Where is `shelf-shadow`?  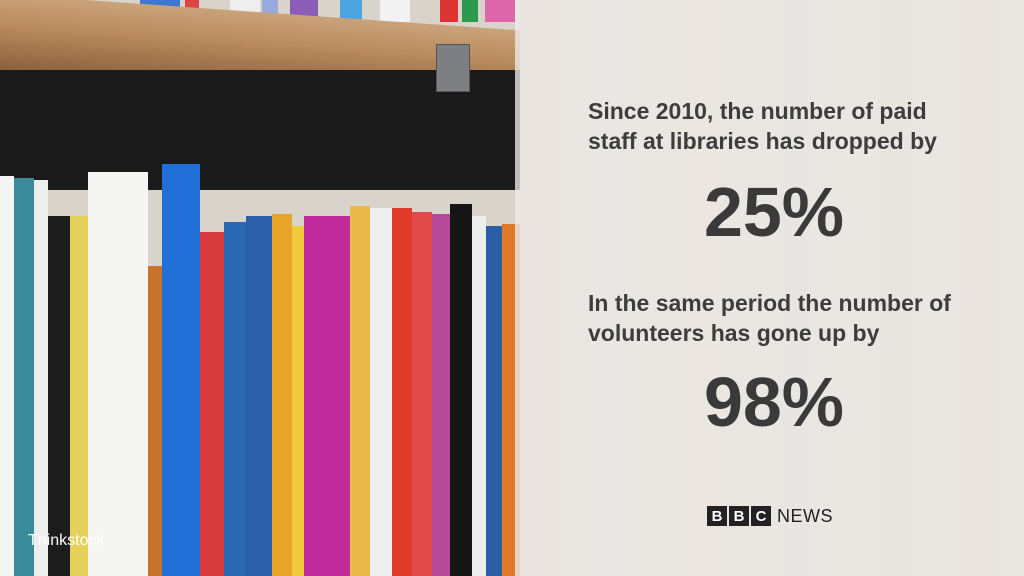 shelf-shadow is located at coordinates (260, 130).